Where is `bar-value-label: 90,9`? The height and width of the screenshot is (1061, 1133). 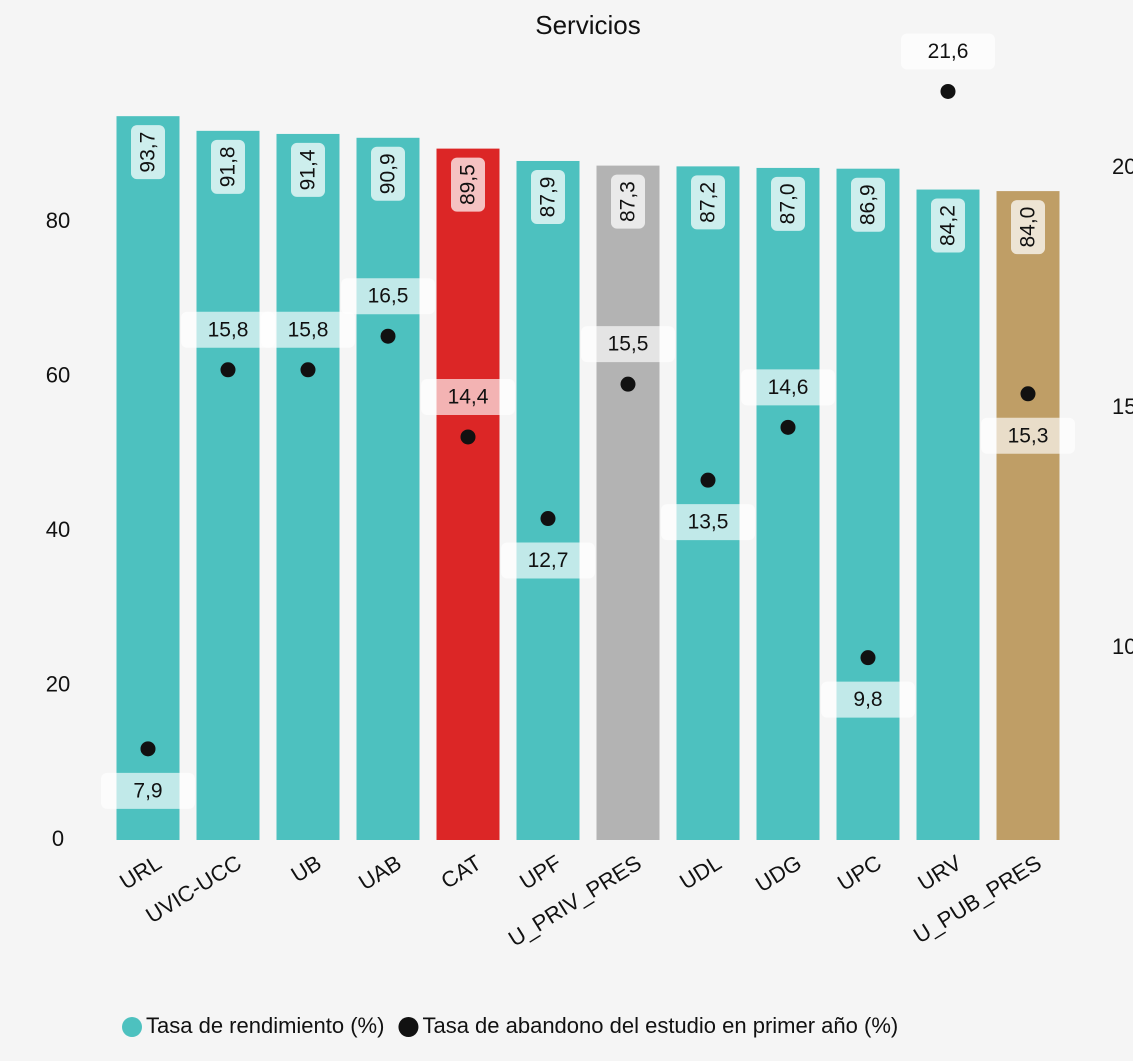
bar-value-label: 90,9 is located at coordinates (388, 173).